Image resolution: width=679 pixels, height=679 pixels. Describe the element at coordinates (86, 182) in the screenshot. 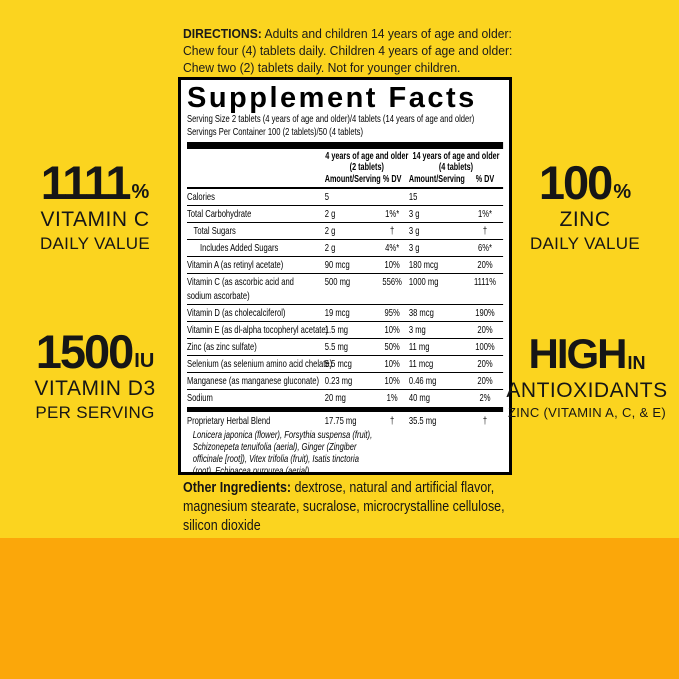

I see `claim-value: 1111` at that location.